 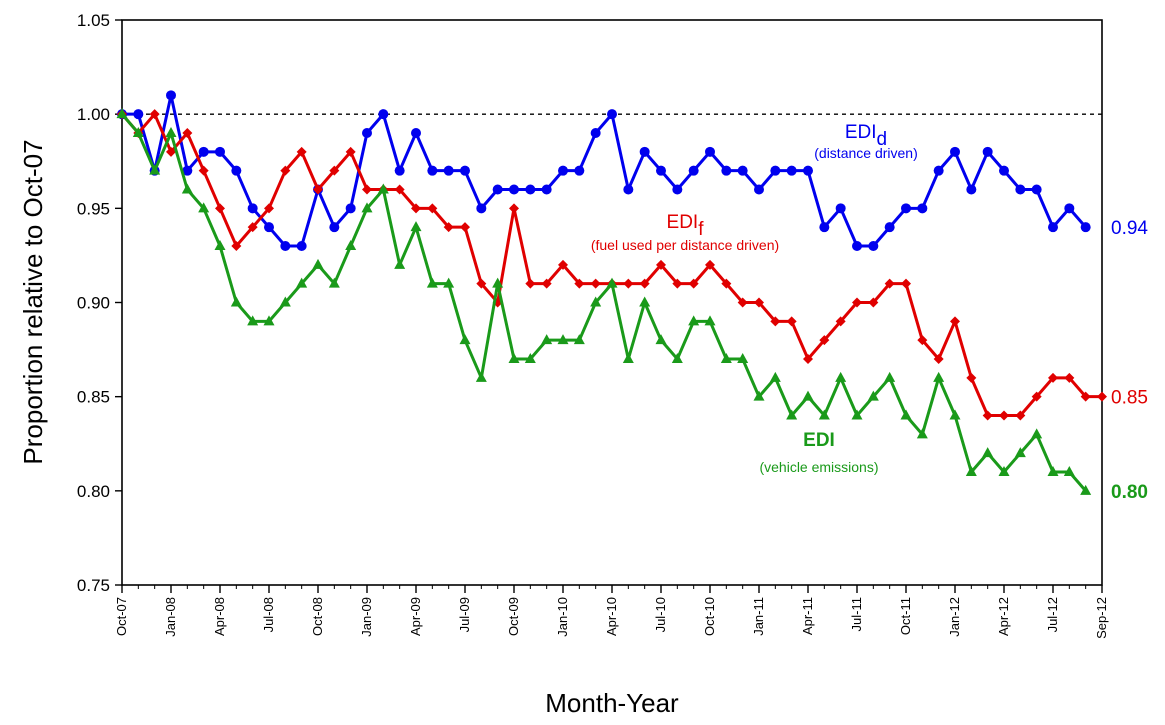 What do you see at coordinates (121, 616) in the screenshot?
I see `x-tick-label: Oct-07` at bounding box center [121, 616].